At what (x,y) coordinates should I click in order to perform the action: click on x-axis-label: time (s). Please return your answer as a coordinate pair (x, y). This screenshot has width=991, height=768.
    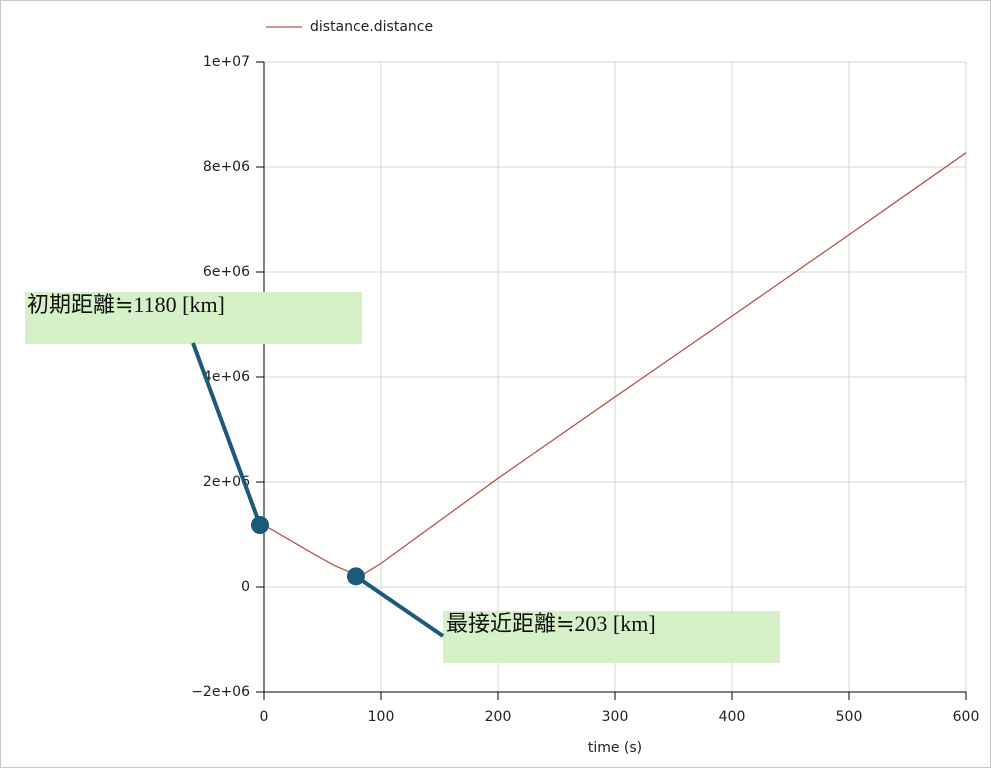
    Looking at the image, I should click on (615, 748).